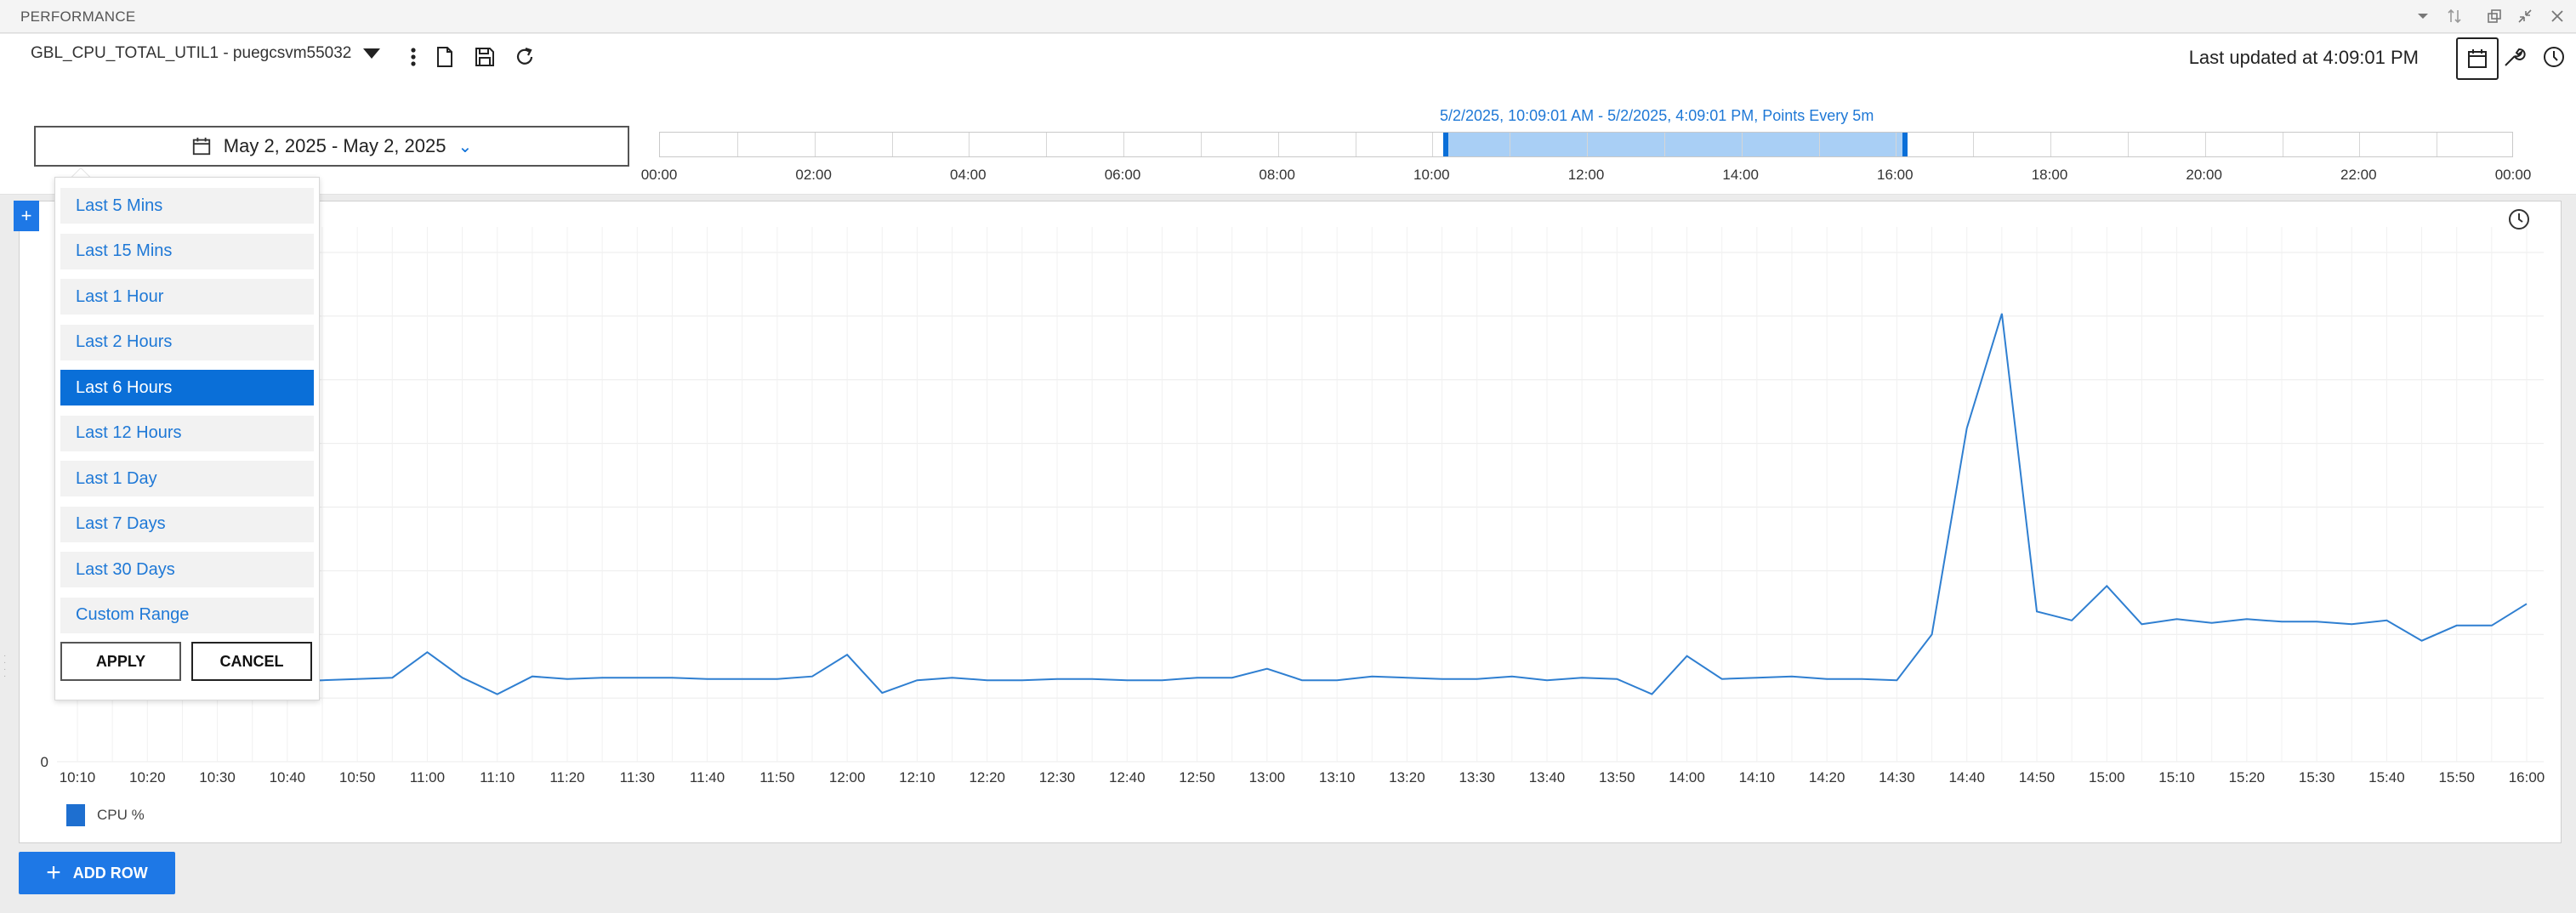 The height and width of the screenshot is (913, 2576). Describe the element at coordinates (2513, 57) in the screenshot. I see `wrench-icon` at that location.